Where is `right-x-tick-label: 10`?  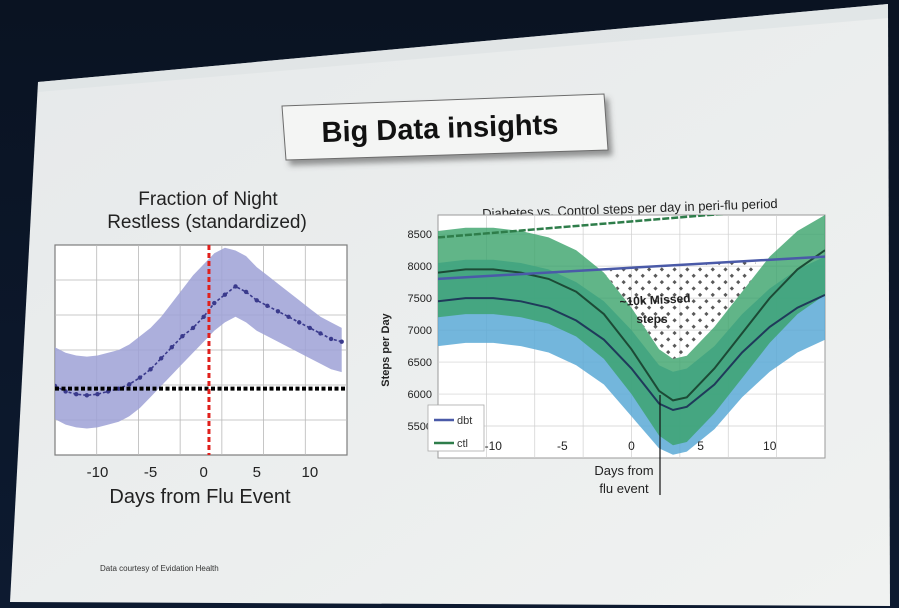 right-x-tick-label: 10 is located at coordinates (770, 446).